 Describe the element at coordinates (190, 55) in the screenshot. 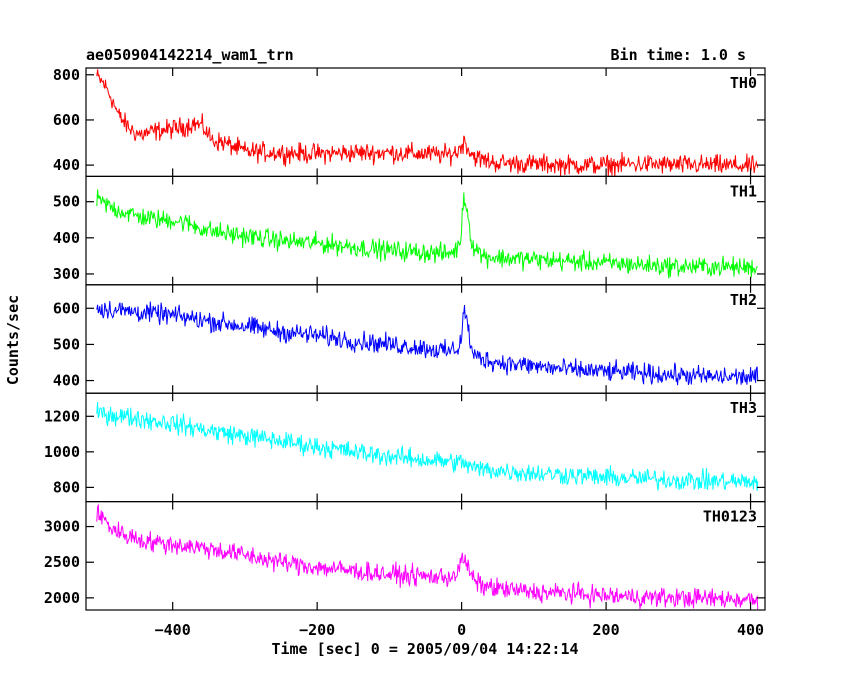

I see `chart-title: ae050904142214_wam1_trn` at that location.